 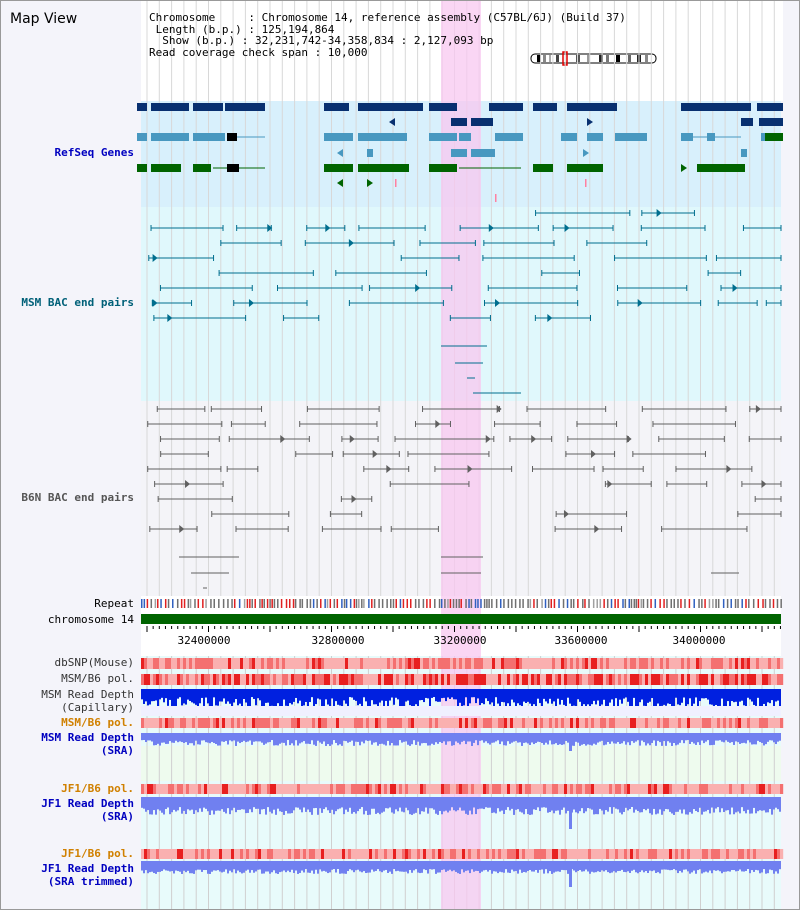 What do you see at coordinates (570, 874) in the screenshot?
I see `jf1-depth-trim-bar-spike` at bounding box center [570, 874].